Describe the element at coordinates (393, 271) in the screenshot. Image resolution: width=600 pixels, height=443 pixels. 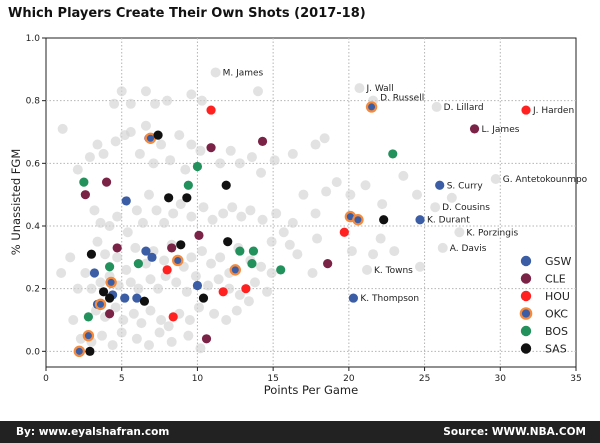
I see `player-label: K. Towns` at that location.